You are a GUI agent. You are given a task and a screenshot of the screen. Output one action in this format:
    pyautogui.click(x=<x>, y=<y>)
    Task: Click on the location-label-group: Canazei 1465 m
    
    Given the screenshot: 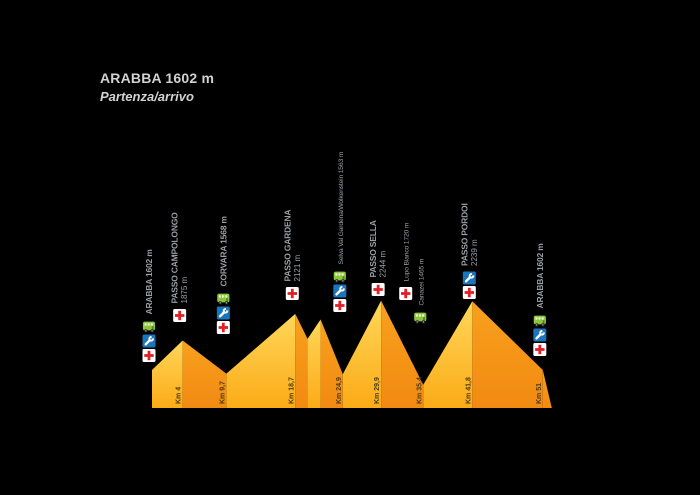 What is the action you would take?
    pyautogui.click(x=420, y=291)
    